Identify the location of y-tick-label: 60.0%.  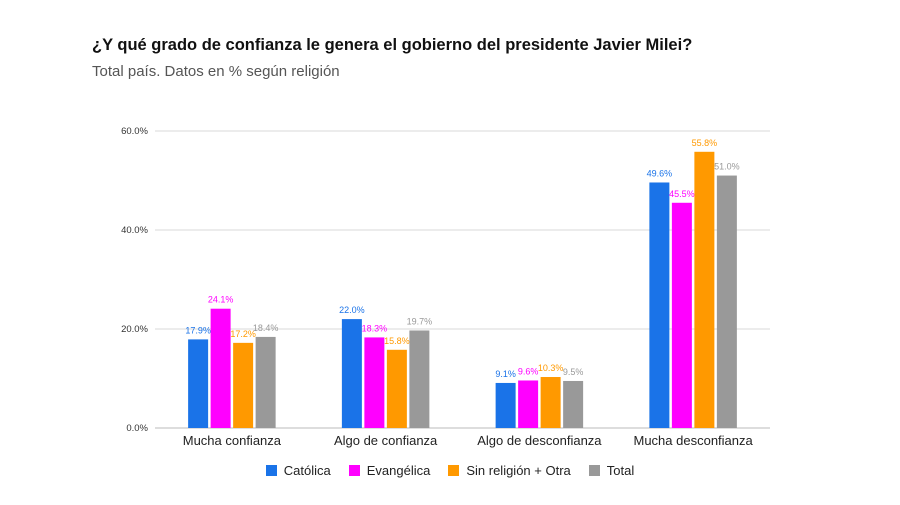
(134, 131).